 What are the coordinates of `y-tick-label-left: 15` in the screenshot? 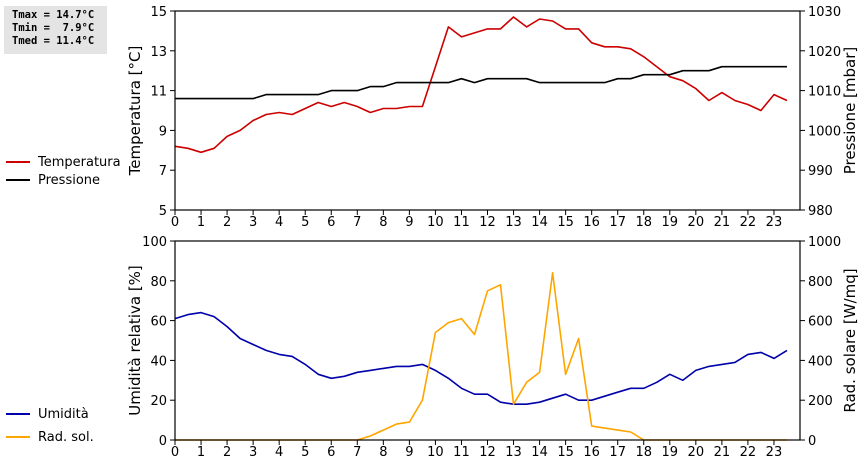 It's located at (158, 12).